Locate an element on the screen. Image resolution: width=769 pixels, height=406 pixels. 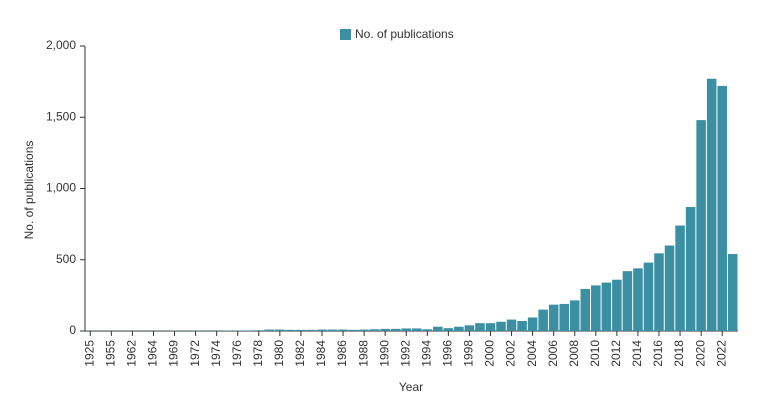
x-tick-label: 2022 is located at coordinates (721, 353).